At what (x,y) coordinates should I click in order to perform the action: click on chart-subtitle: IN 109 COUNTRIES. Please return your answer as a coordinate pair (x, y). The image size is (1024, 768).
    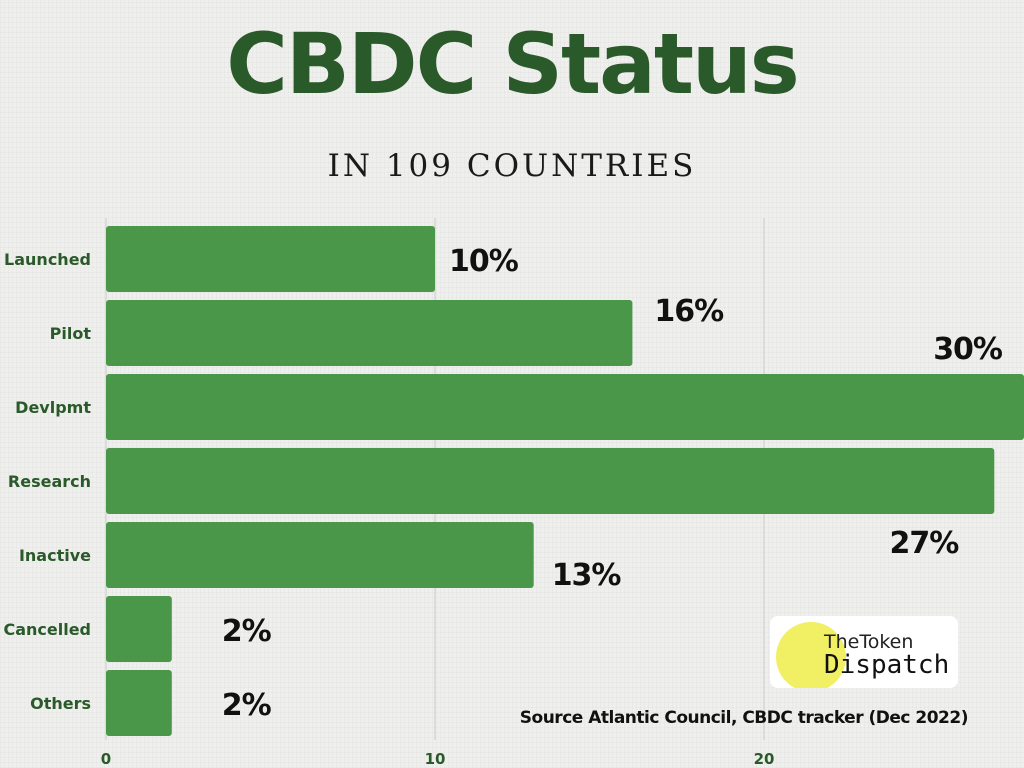
    Looking at the image, I should click on (512, 166).